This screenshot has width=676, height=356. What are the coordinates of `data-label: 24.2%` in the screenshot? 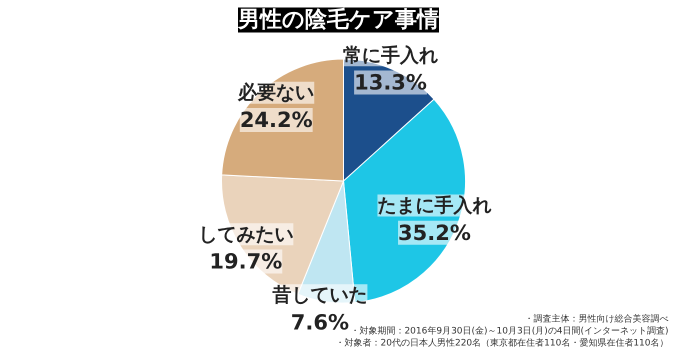 It's located at (276, 120).